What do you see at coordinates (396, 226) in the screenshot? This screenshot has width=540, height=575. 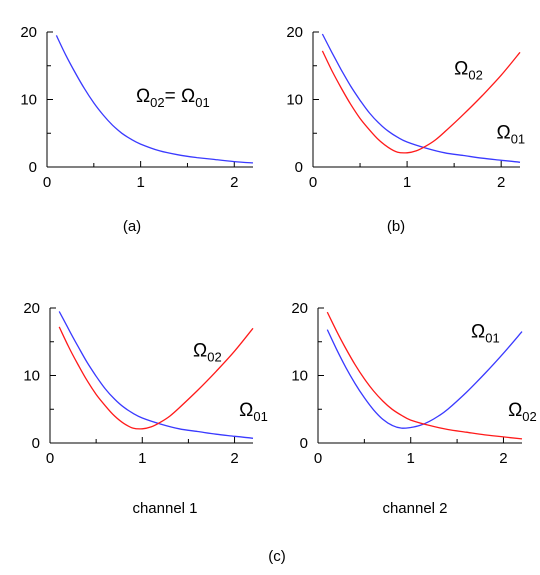 I see `panel-caption: (b)` at bounding box center [396, 226].